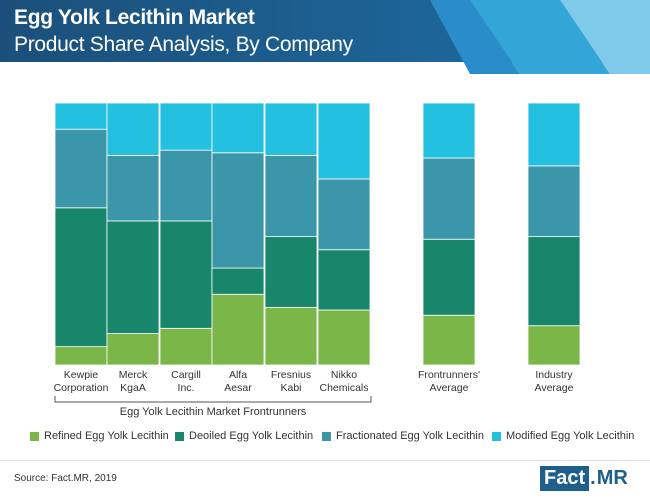 The height and width of the screenshot is (501, 650). I want to click on chart-title: Egg Yolk Lecithin Market, so click(134, 17).